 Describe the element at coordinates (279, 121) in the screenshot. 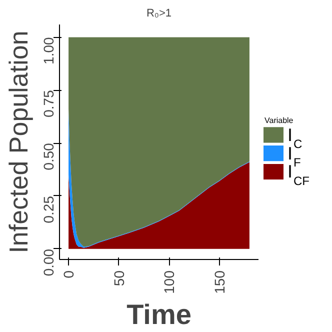

I see `legend-title: Variable` at that location.